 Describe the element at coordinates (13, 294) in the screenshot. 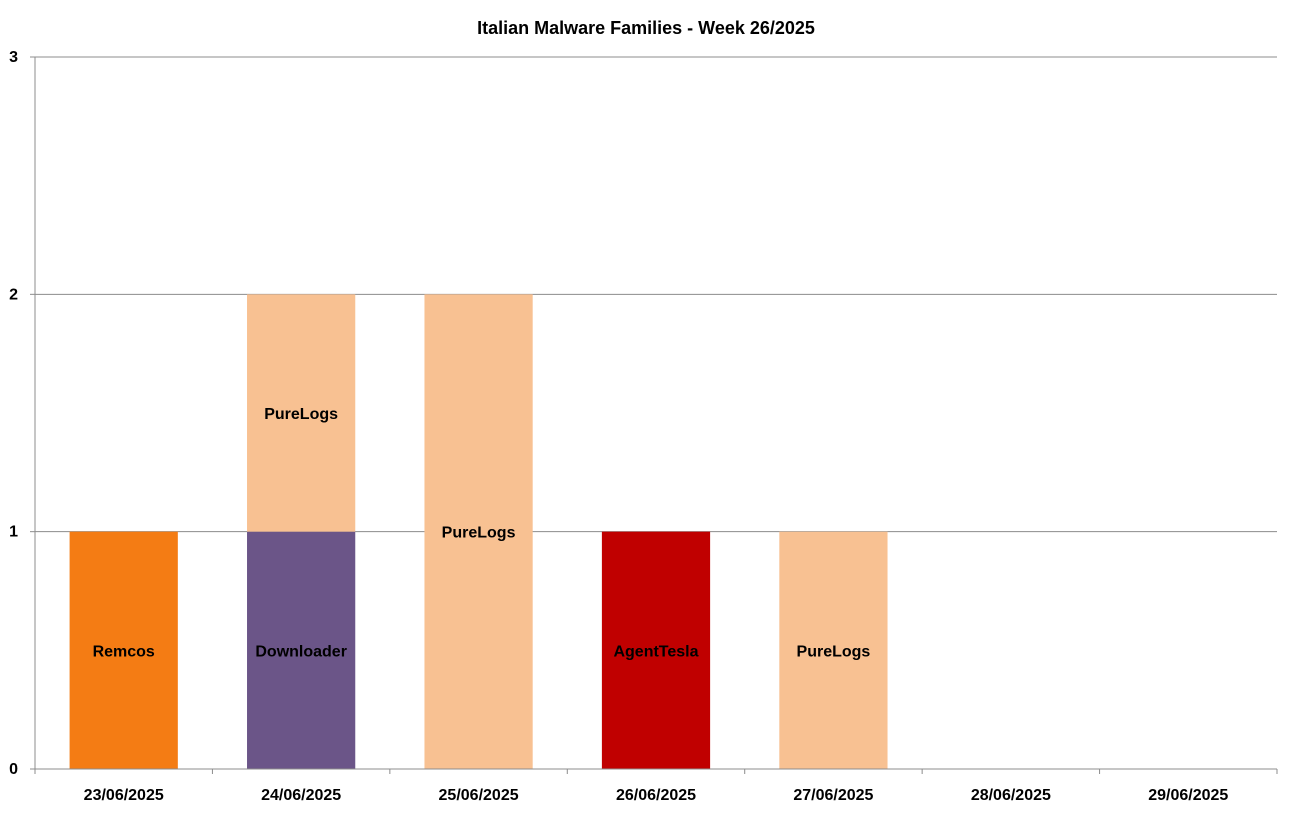

I see `y-tick-label: 2` at that location.